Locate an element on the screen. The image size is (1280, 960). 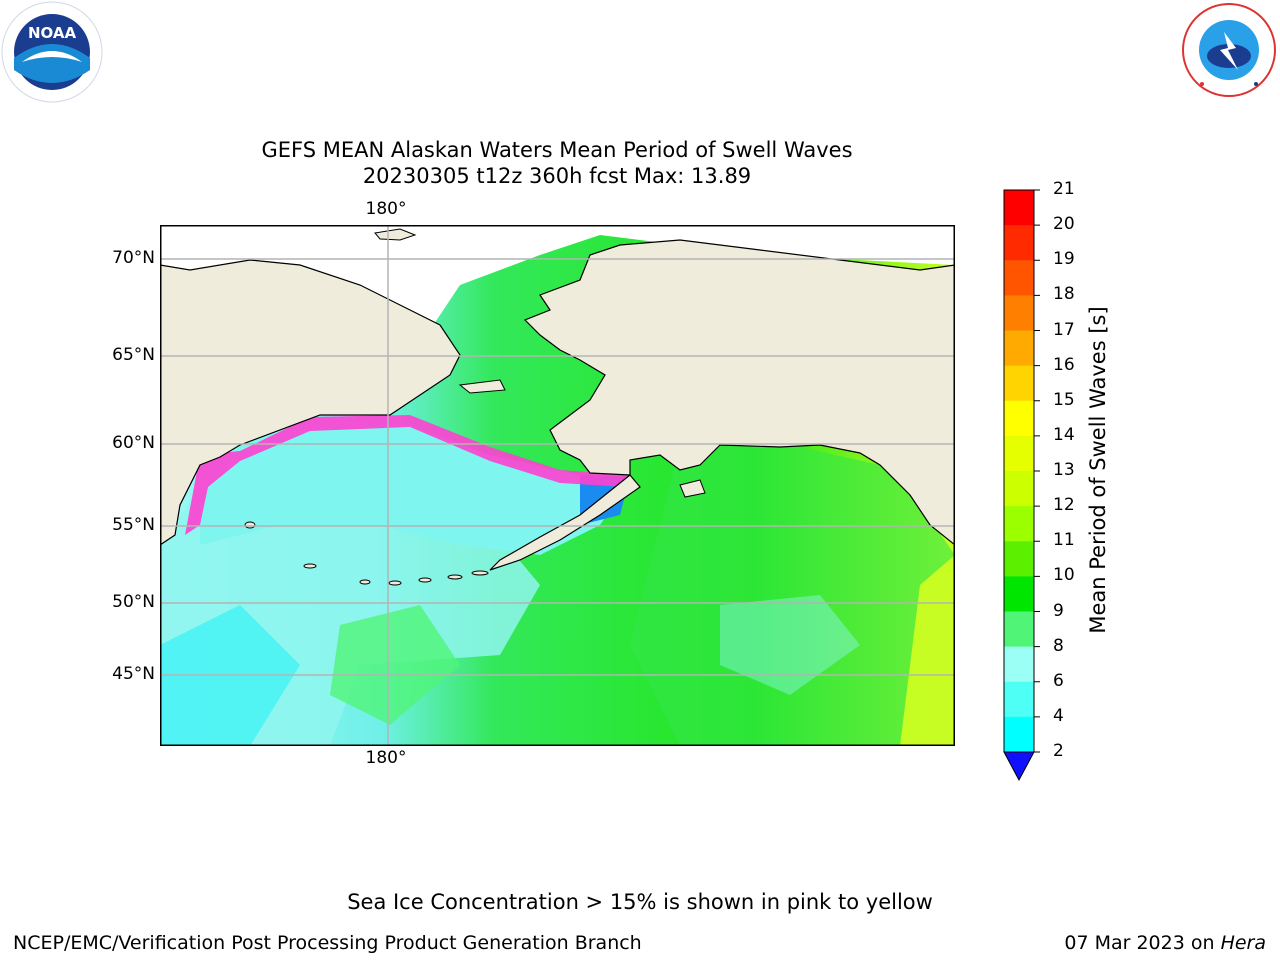
colorbar-tick-label: 18 is located at coordinates (1064, 294).